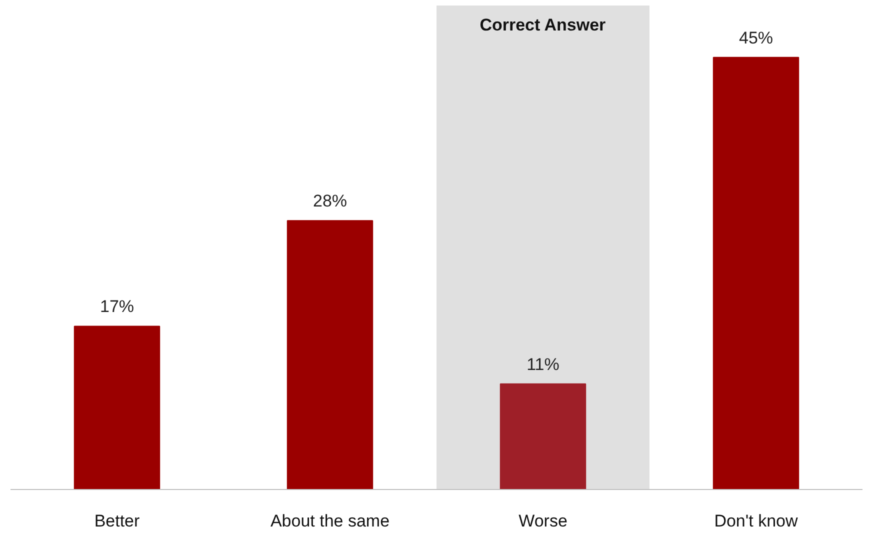 The width and height of the screenshot is (872, 533). Describe the element at coordinates (756, 521) in the screenshot. I see `x-tick-label: Don't know` at that location.